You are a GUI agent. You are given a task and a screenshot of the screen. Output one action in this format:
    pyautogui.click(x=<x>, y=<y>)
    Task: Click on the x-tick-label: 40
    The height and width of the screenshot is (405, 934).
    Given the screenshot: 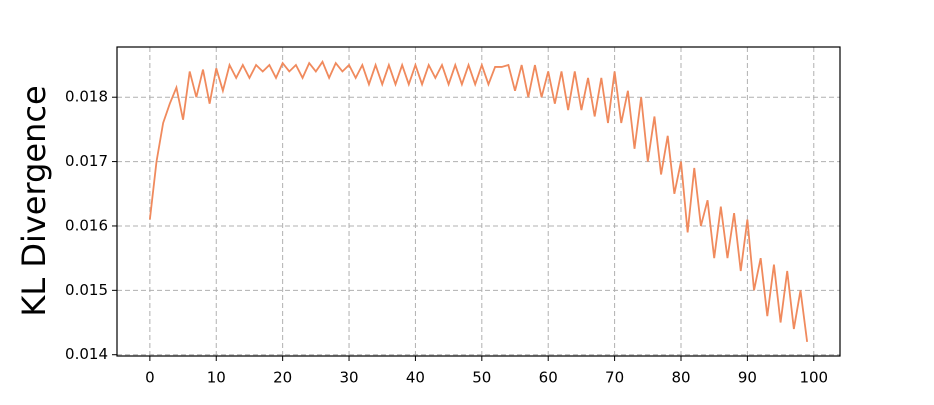 What is the action you would take?
    pyautogui.click(x=415, y=378)
    